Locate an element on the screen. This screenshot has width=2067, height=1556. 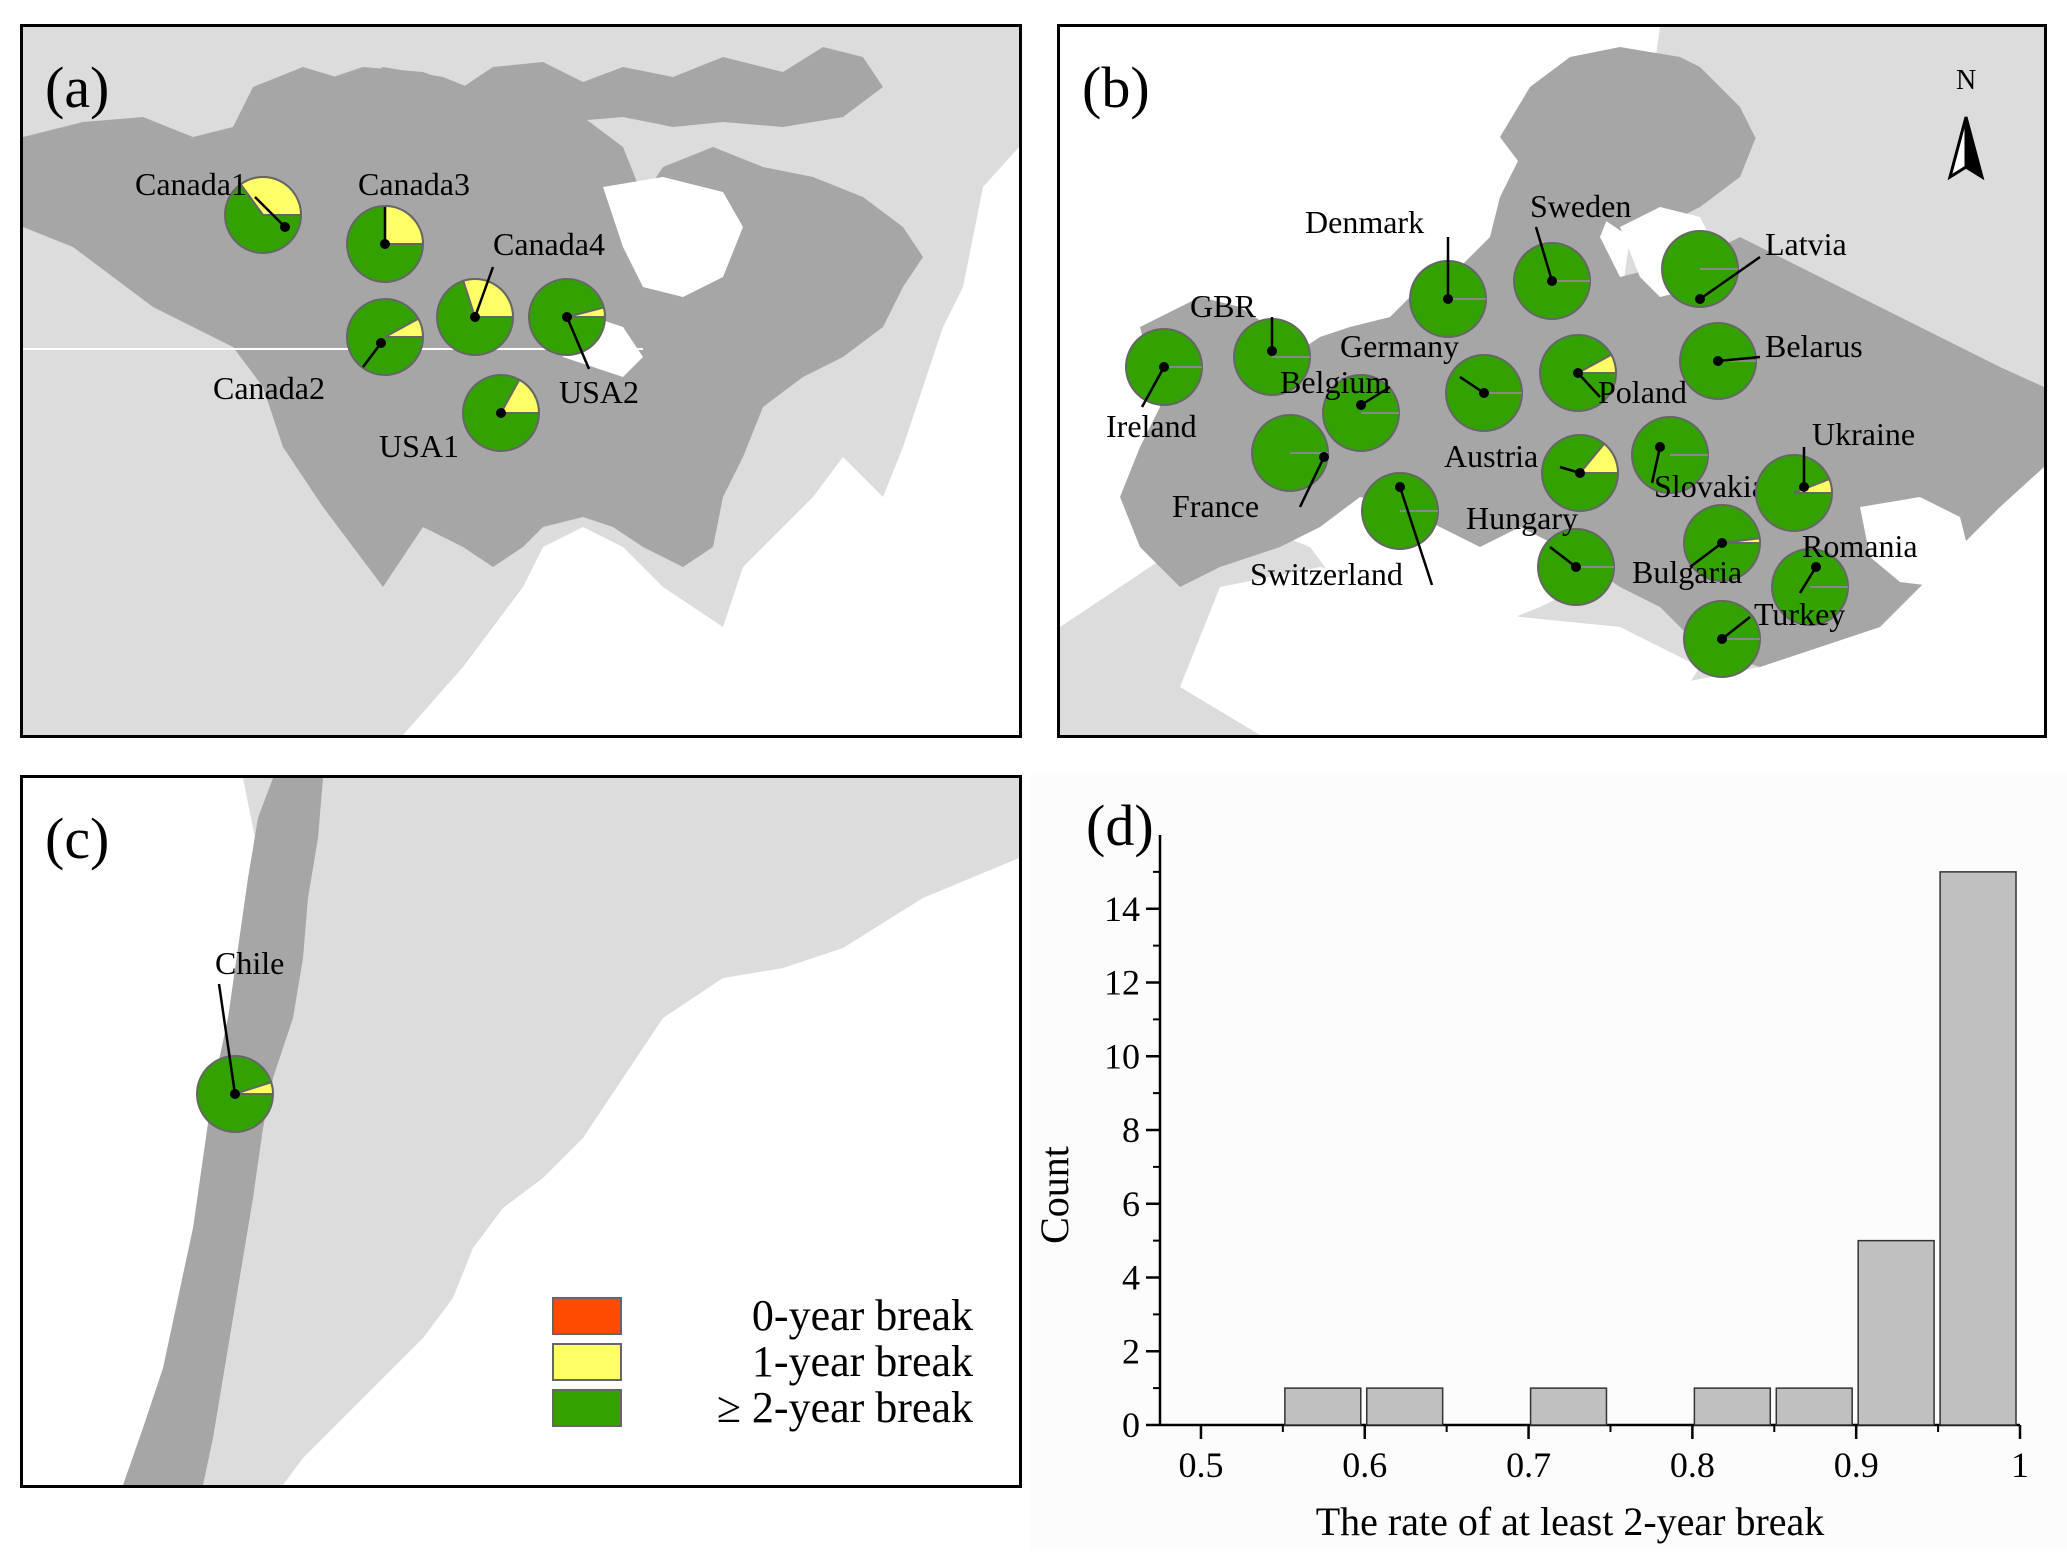
legend-item: 0-year break is located at coordinates (762, 1315).